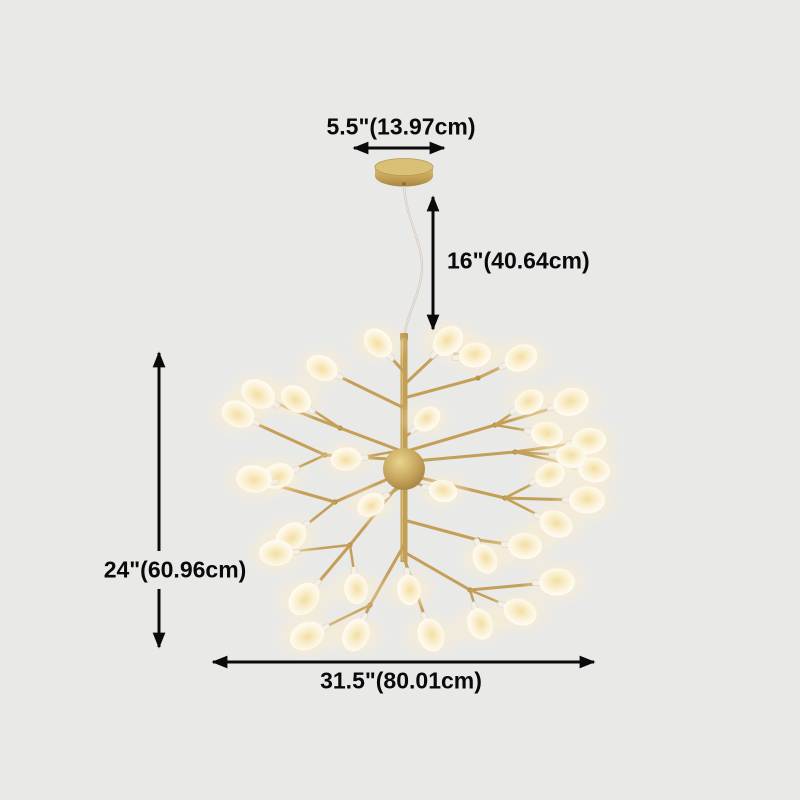  Describe the element at coordinates (175, 569) in the screenshot. I see `fixture-height-label: 24"(60.96cm)` at that location.